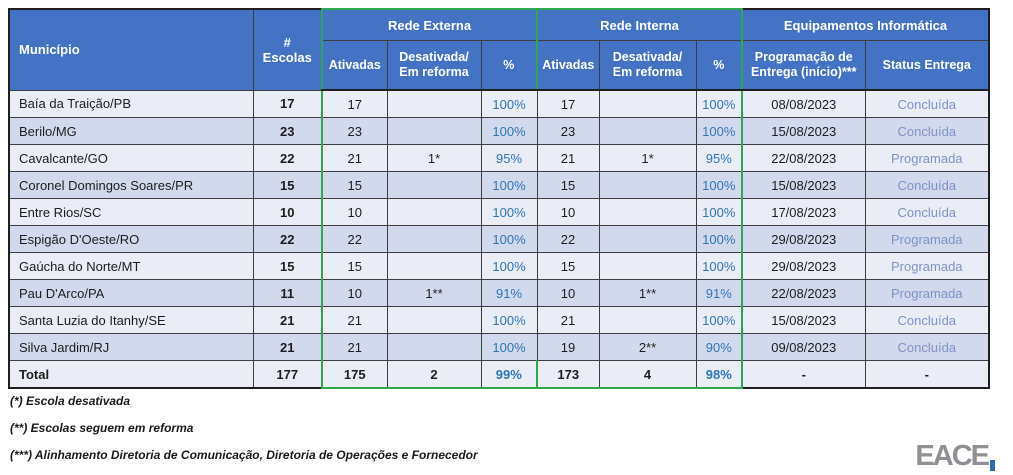 This screenshot has height=475, width=1013. I want to click on cell-escolas: 177, so click(287, 374).